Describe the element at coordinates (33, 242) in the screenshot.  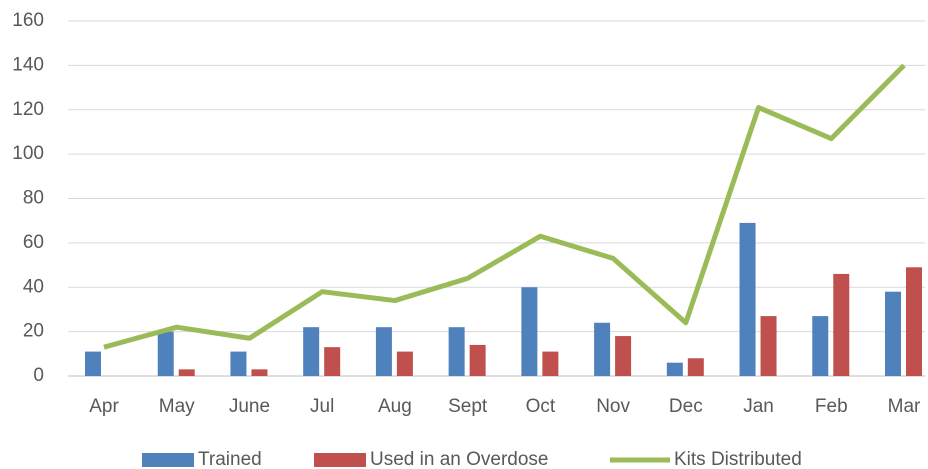
I see `y-tick-label: 60` at that location.